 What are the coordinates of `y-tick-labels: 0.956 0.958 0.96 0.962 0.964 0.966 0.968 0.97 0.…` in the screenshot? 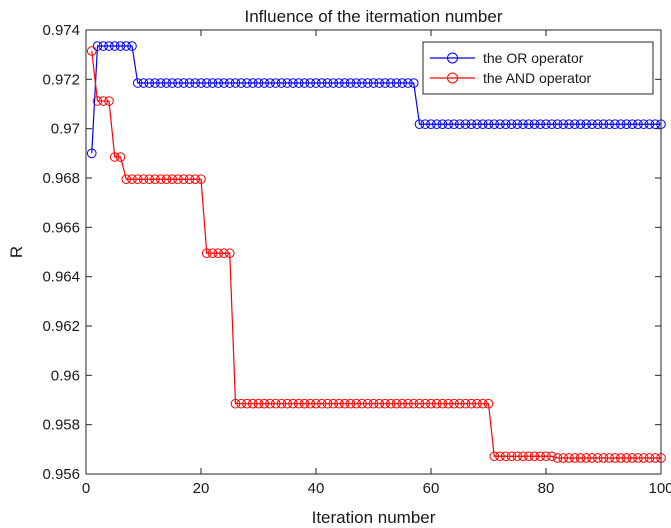 It's located at (61, 252).